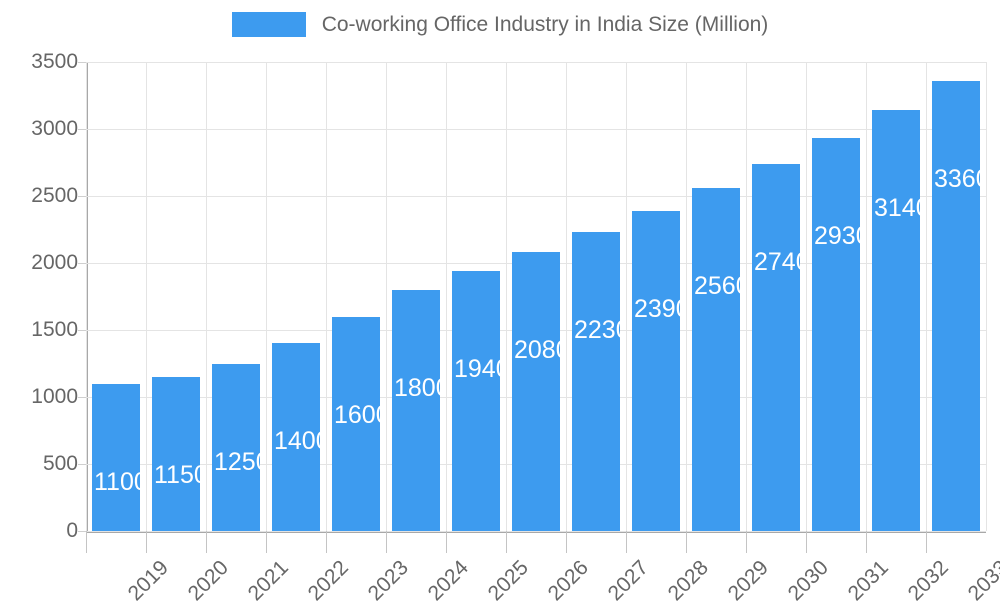 The width and height of the screenshot is (1000, 606). I want to click on bar-label-clip: 1150, so click(176, 454).